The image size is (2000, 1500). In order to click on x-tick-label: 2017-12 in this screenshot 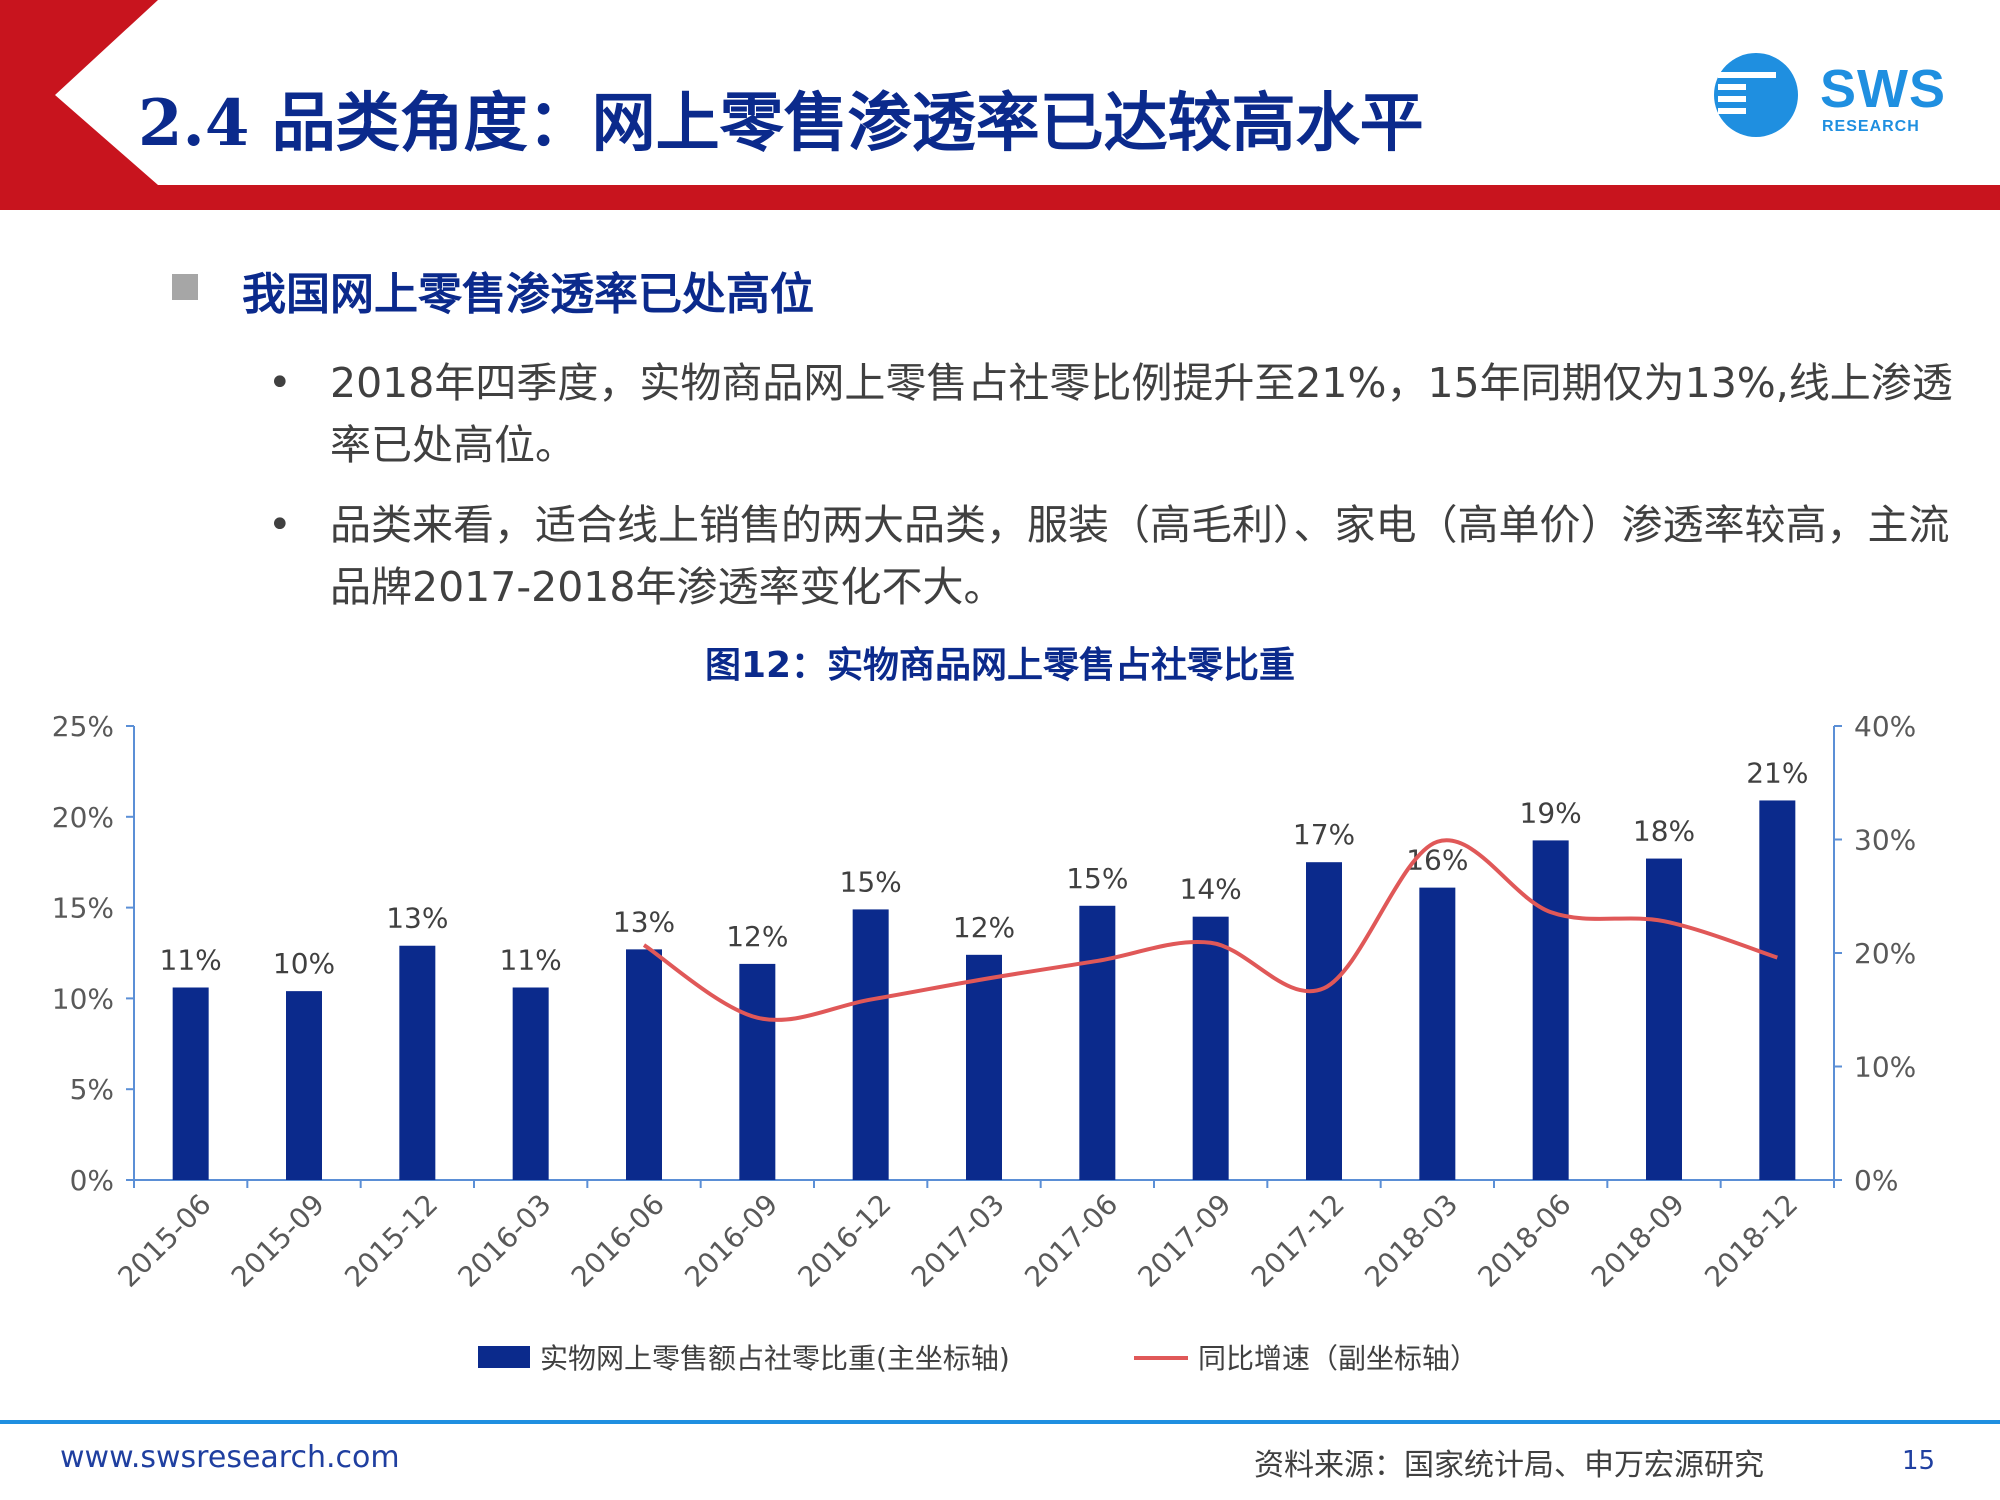, I will do `click(1298, 1241)`.